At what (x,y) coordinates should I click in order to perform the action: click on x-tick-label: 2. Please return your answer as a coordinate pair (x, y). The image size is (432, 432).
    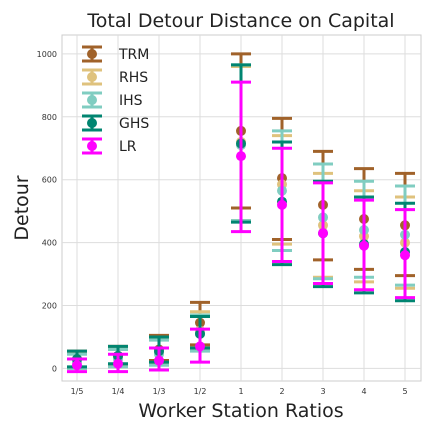
    Looking at the image, I should click on (281, 391).